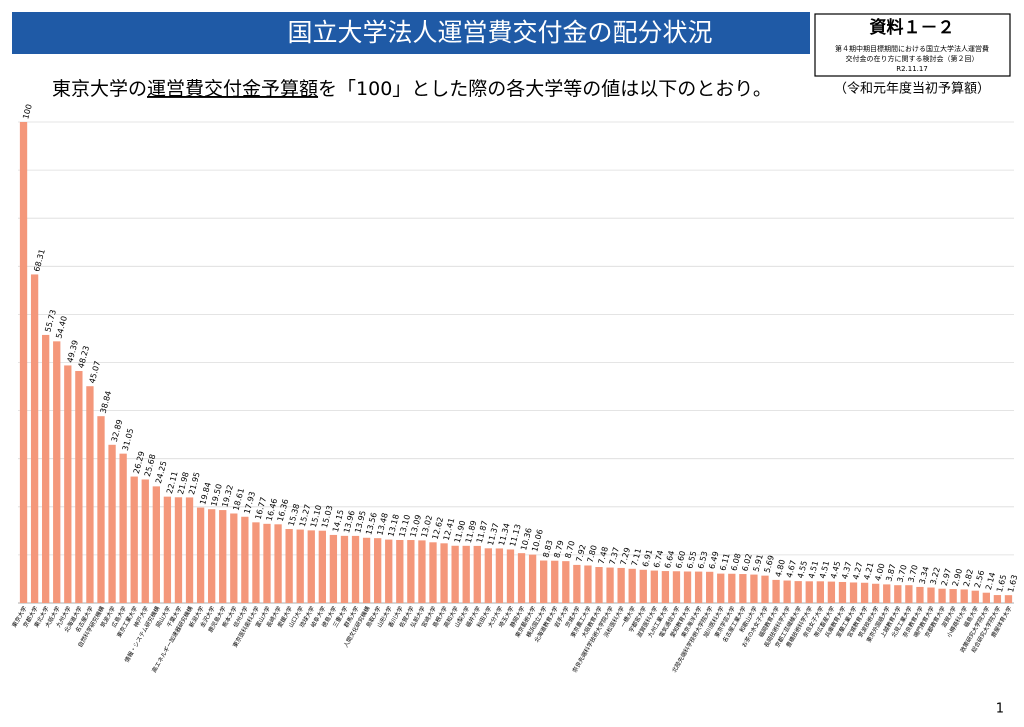 This screenshot has width=1024, height=727. What do you see at coordinates (813, 570) in the screenshot?
I see `value-label: 4.51` at bounding box center [813, 570].